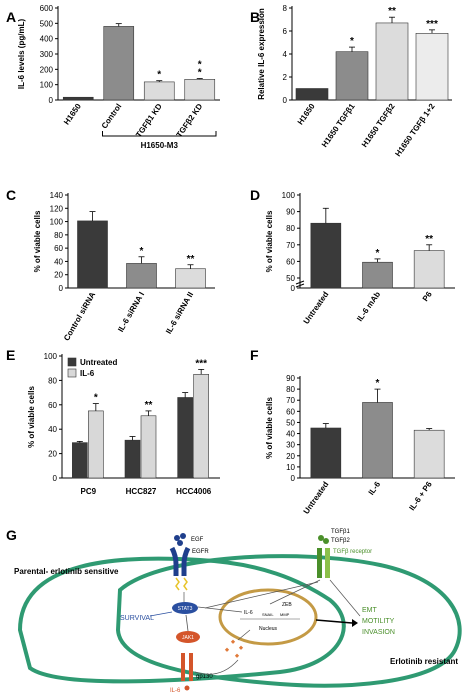 This screenshot has height=694, width=474. I want to click on mmp-label: MMP, so click(285, 614).